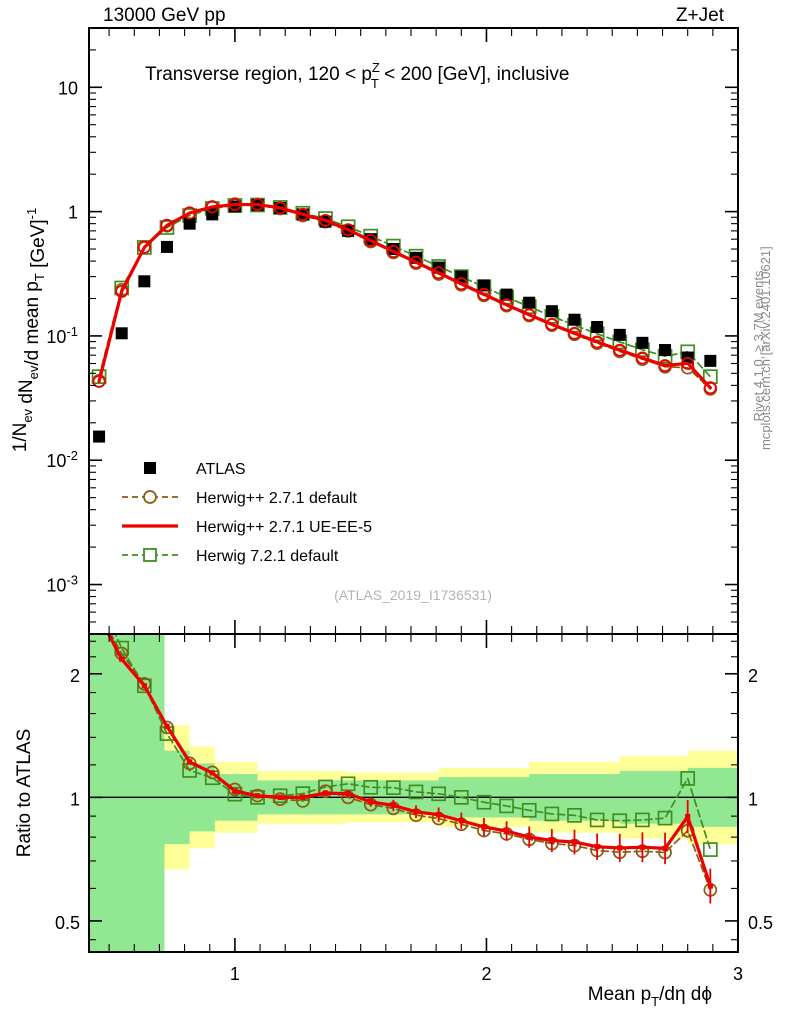 The width and height of the screenshot is (786, 1024). Describe the element at coordinates (753, 676) in the screenshot. I see `ytick-label-ratio-right: 2` at that location.